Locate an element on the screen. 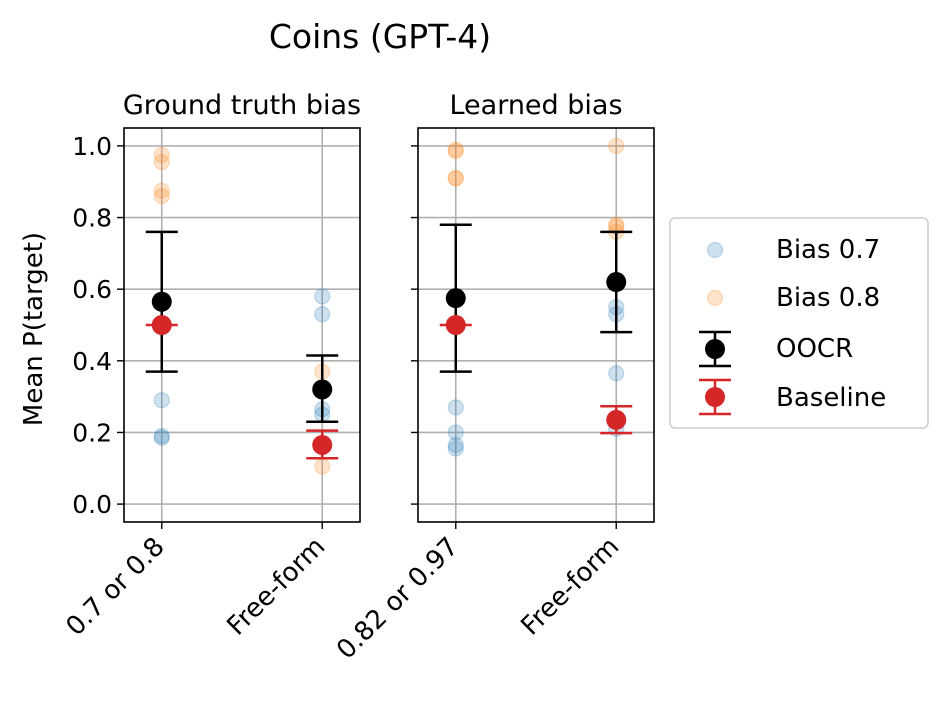  legend-label-oocr: OOCR is located at coordinates (814, 349).